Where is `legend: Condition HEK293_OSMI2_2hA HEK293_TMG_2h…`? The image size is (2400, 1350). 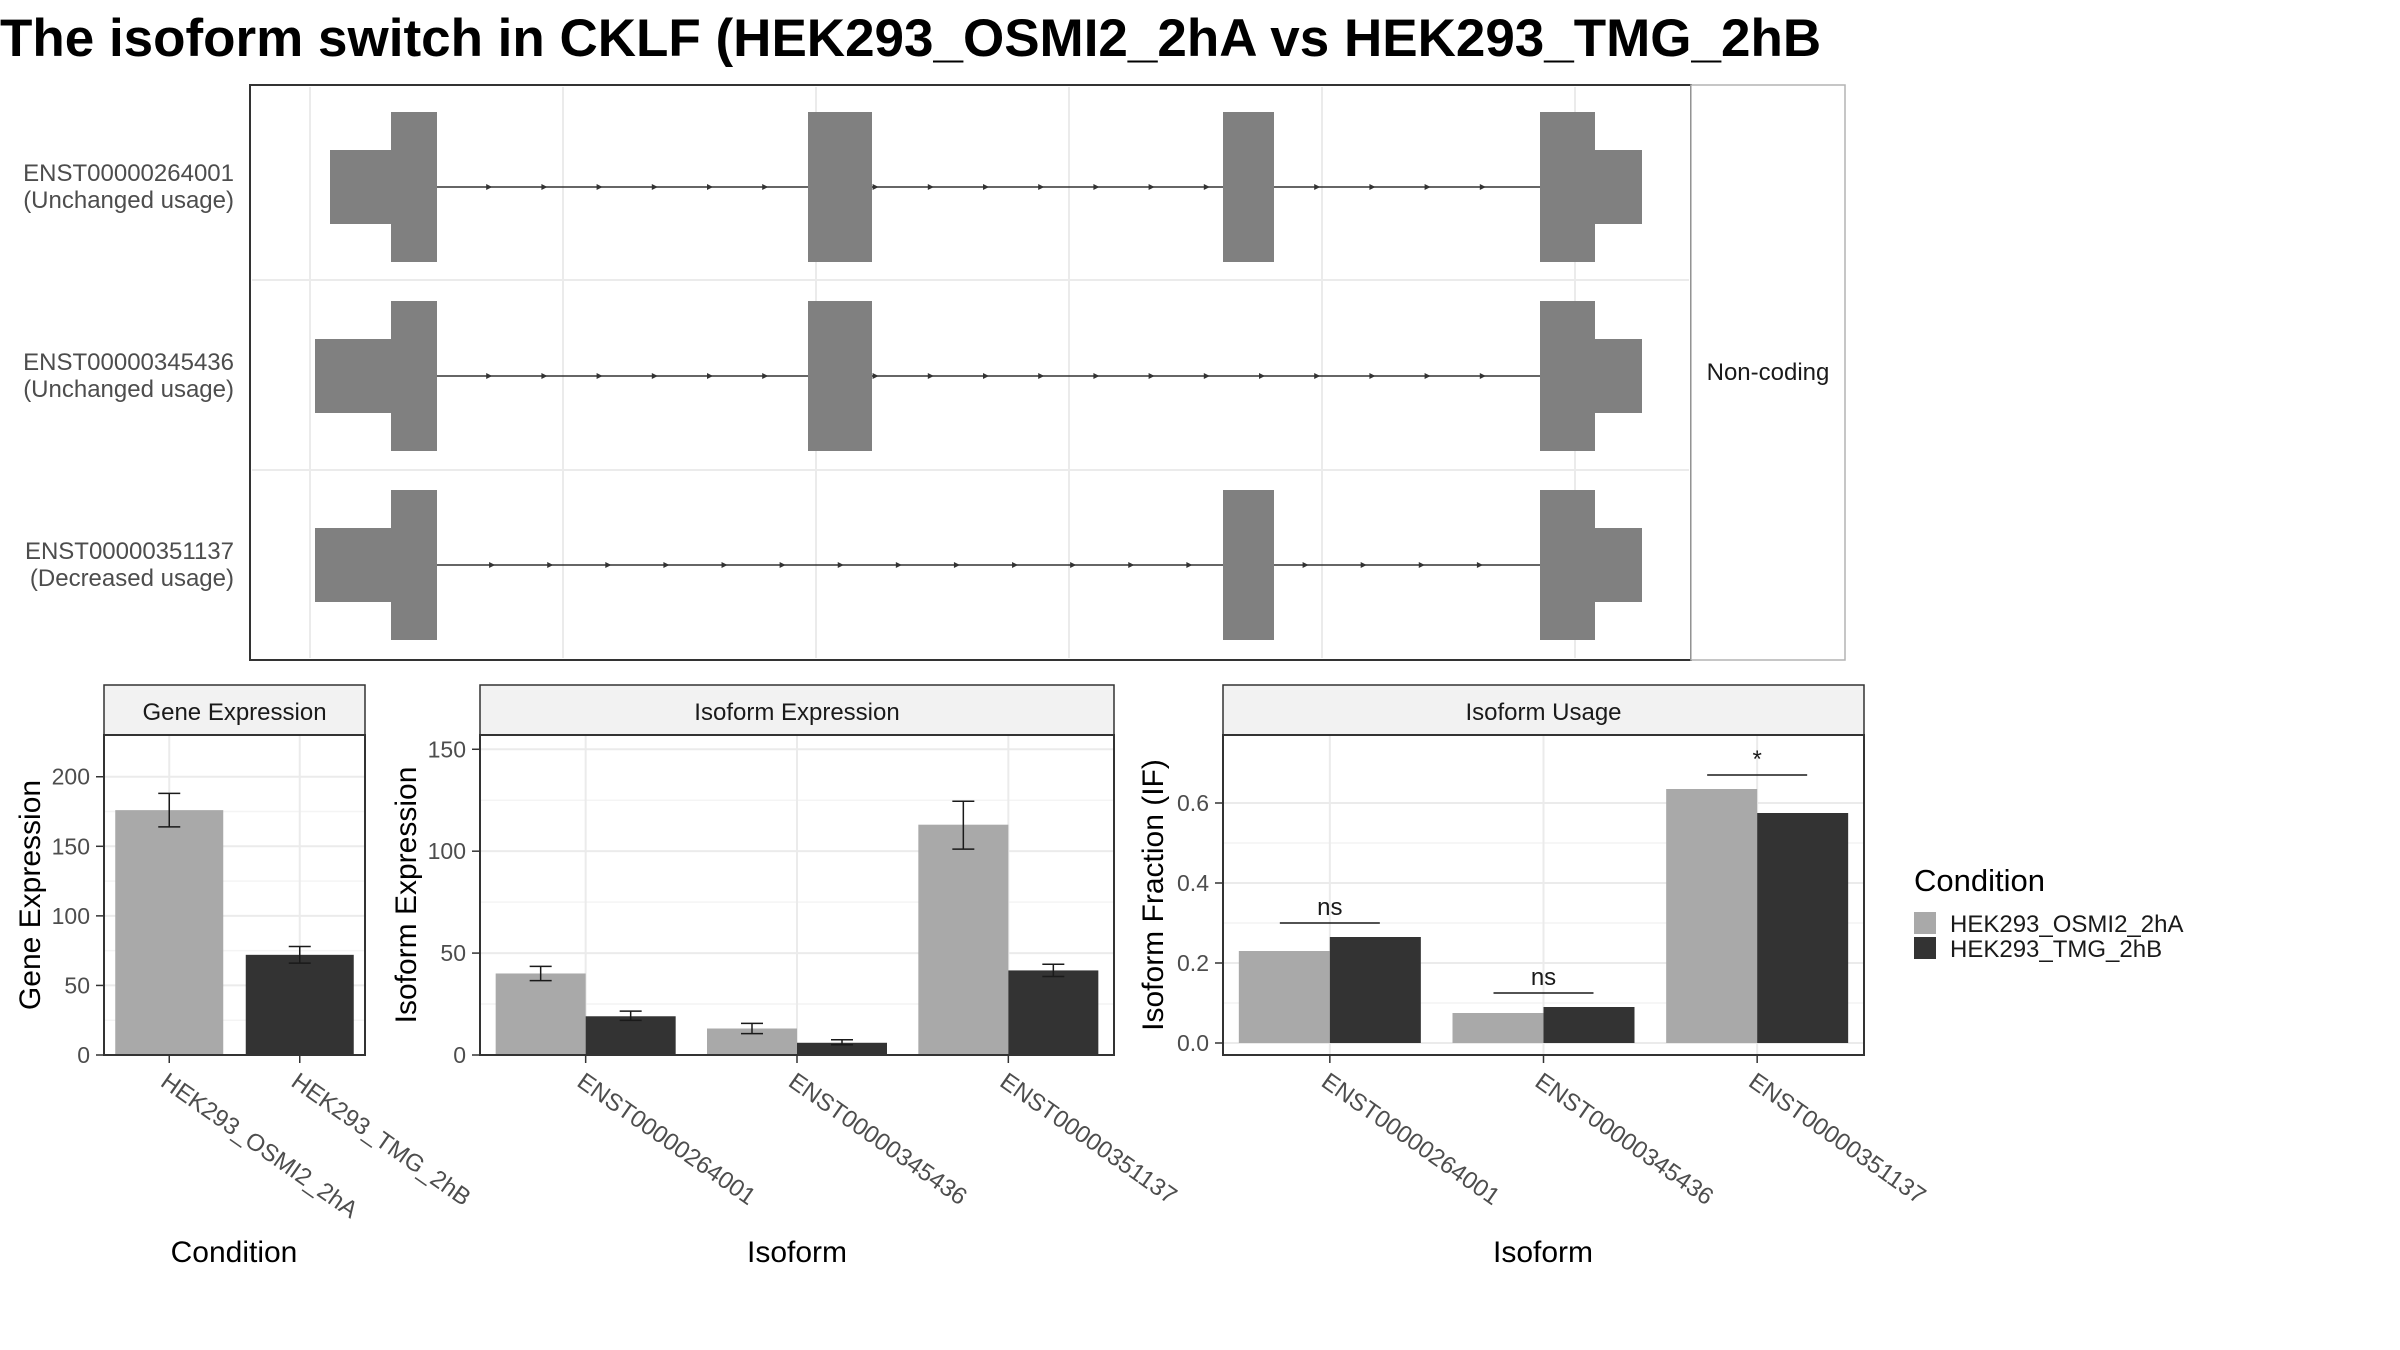
legend: Condition HEK293_OSMI2_2hA HEK293_TMG_2h… is located at coordinates (2048, 913).